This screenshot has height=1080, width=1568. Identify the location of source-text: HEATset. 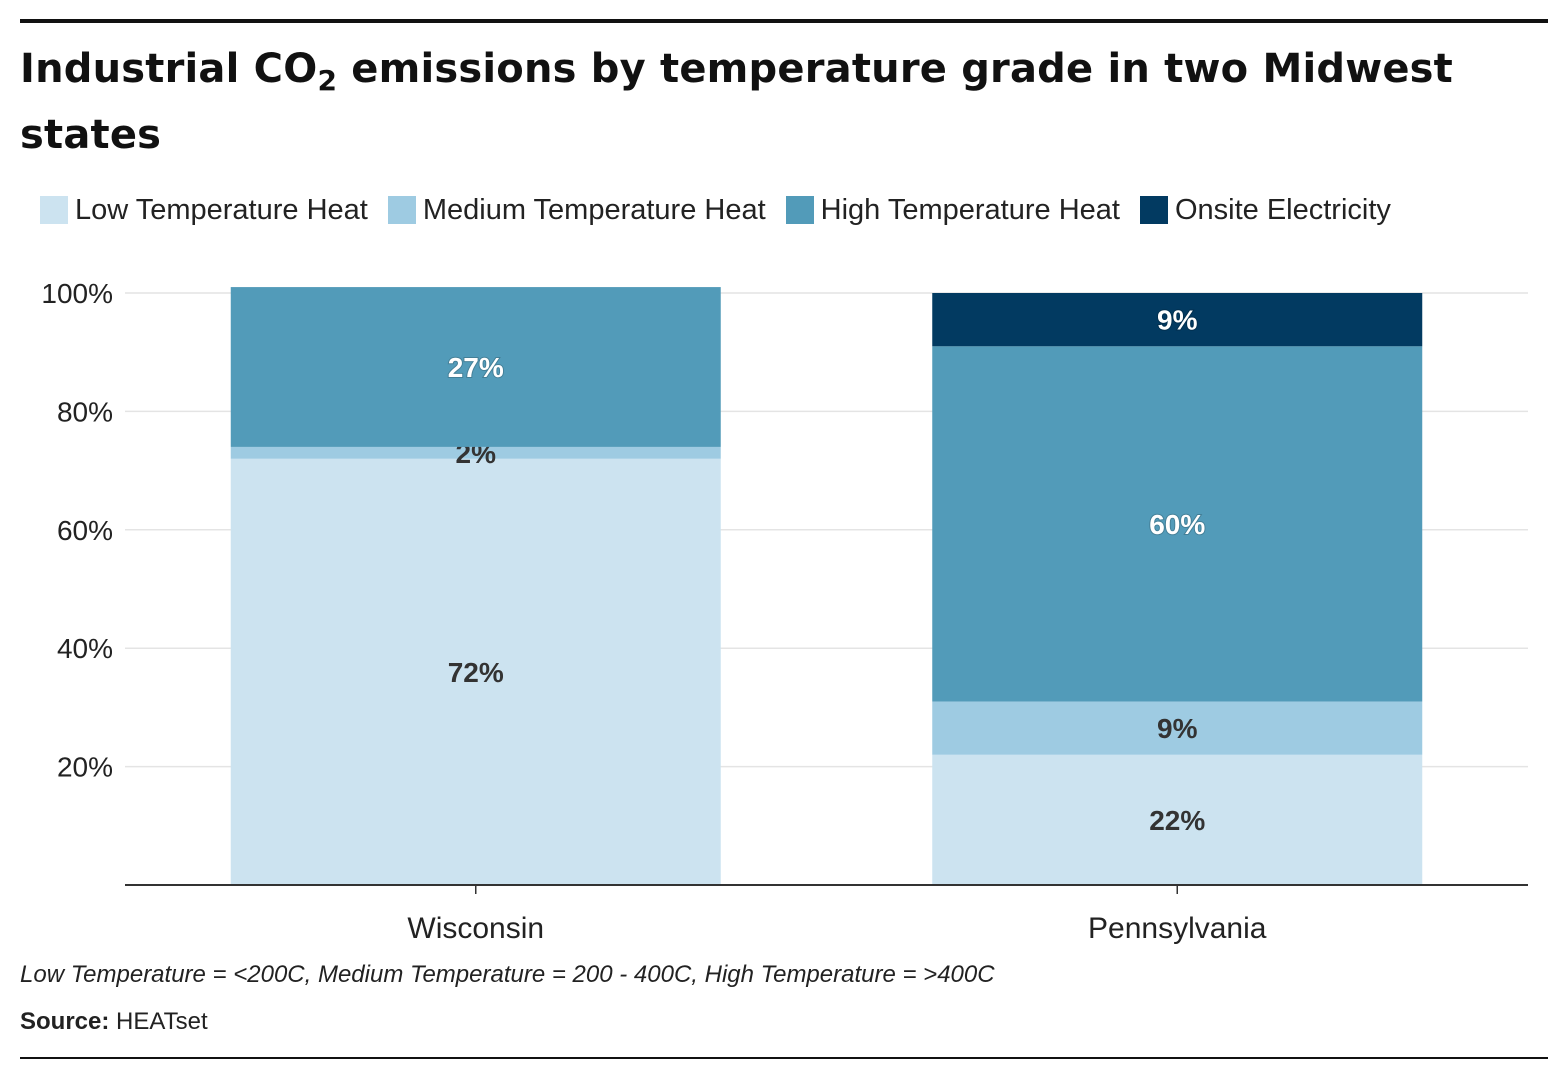
(158, 1021).